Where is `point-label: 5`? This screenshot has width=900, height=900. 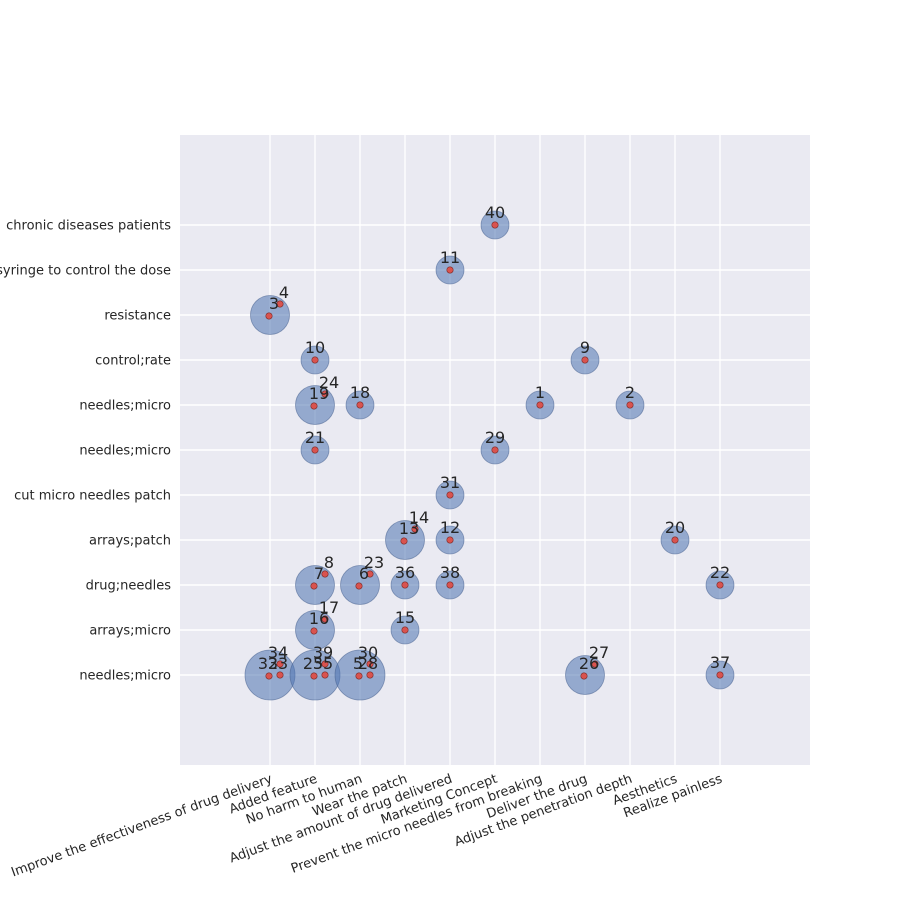
point-label: 5 is located at coordinates (358, 663).